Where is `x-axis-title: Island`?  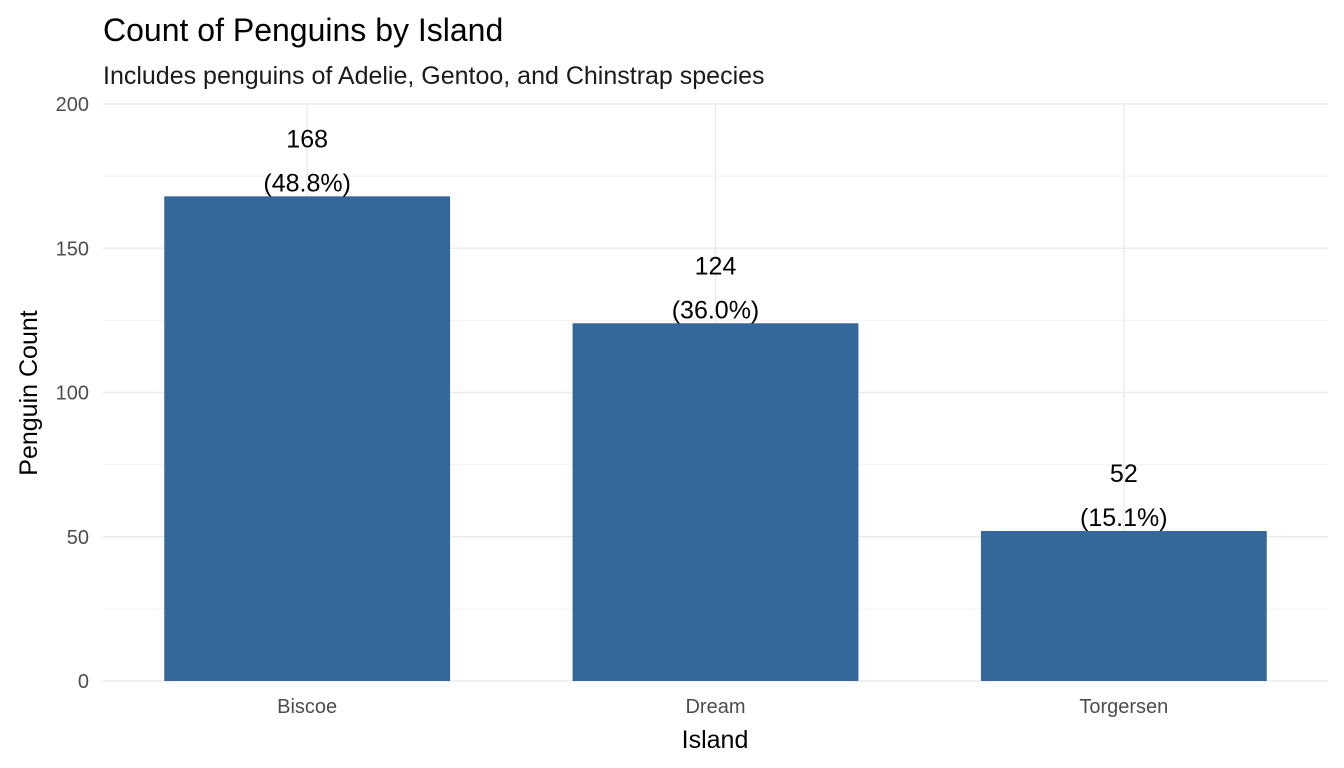 x-axis-title: Island is located at coordinates (715, 740).